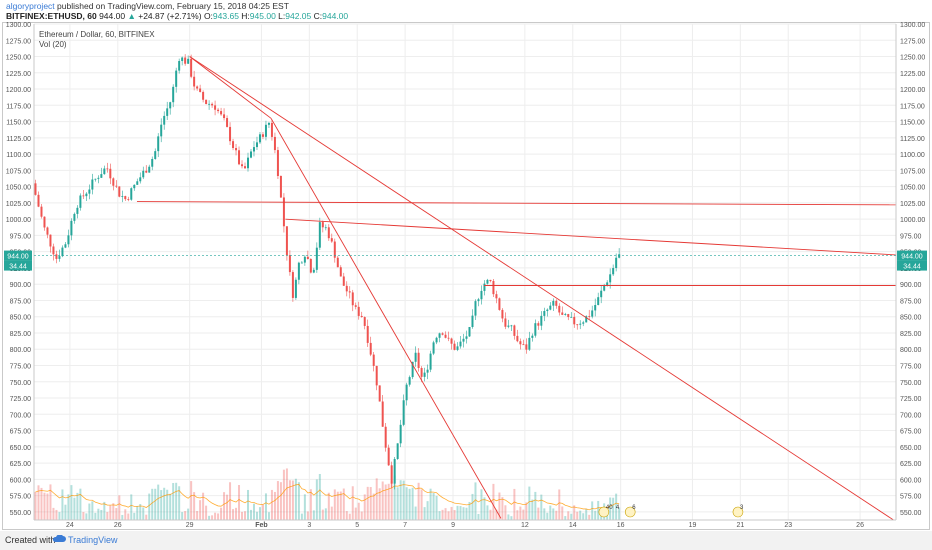 The image size is (932, 550). I want to click on author-link: algoryproject, so click(30, 6).